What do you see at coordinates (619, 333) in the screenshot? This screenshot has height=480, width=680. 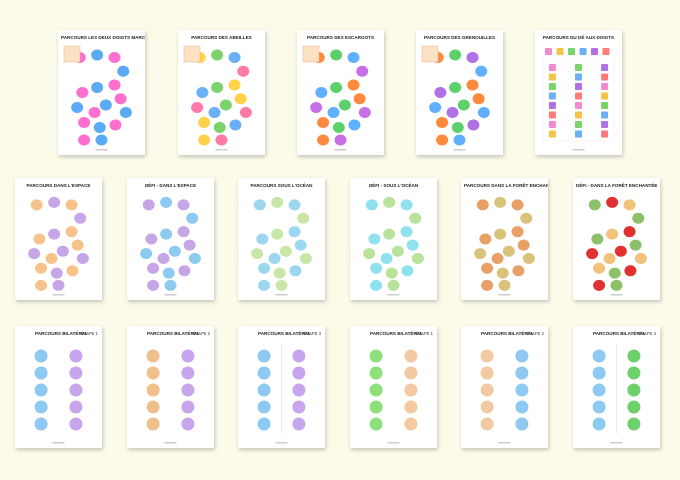 I see `card-title: PARCOURS BILATÉRAL` at bounding box center [619, 333].